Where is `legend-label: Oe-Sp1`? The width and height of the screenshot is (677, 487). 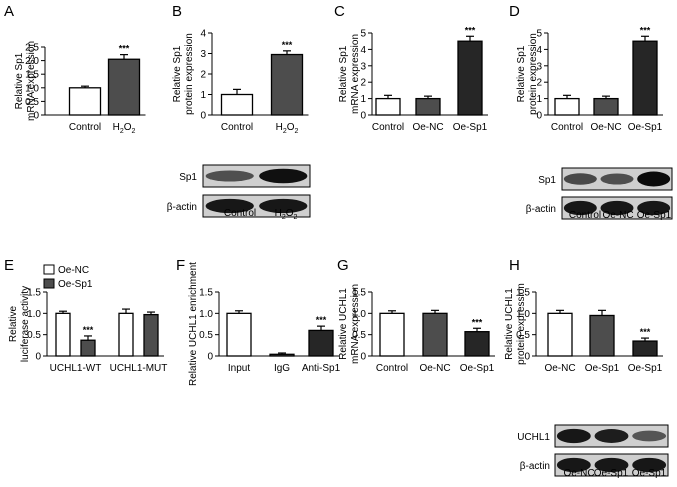
legend-label: Oe-Sp1 is located at coordinates (75, 284).